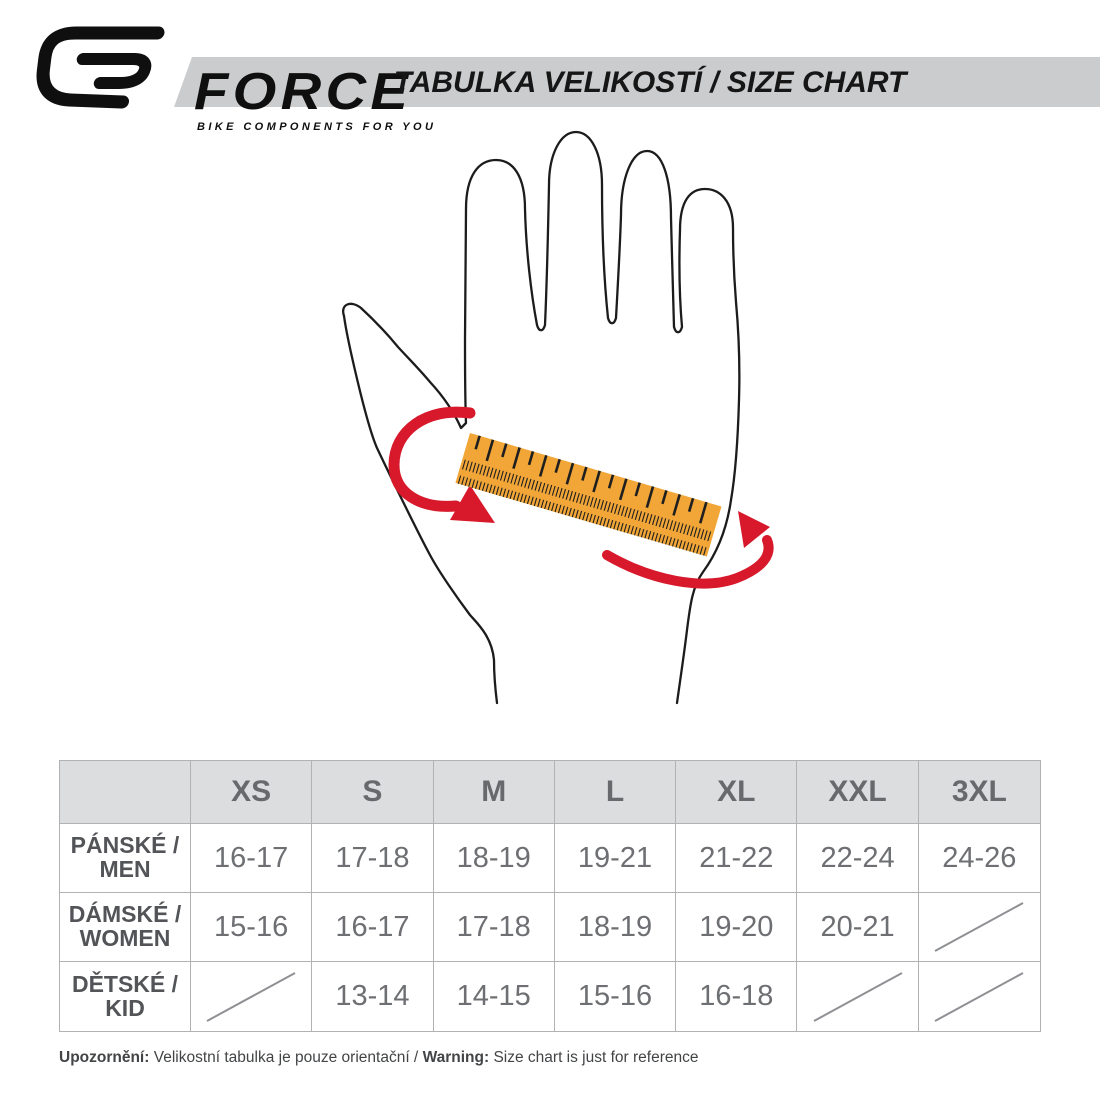 This screenshot has width=1100, height=1100. What do you see at coordinates (858, 927) in the screenshot?
I see `size-value-cell: 20-21` at bounding box center [858, 927].